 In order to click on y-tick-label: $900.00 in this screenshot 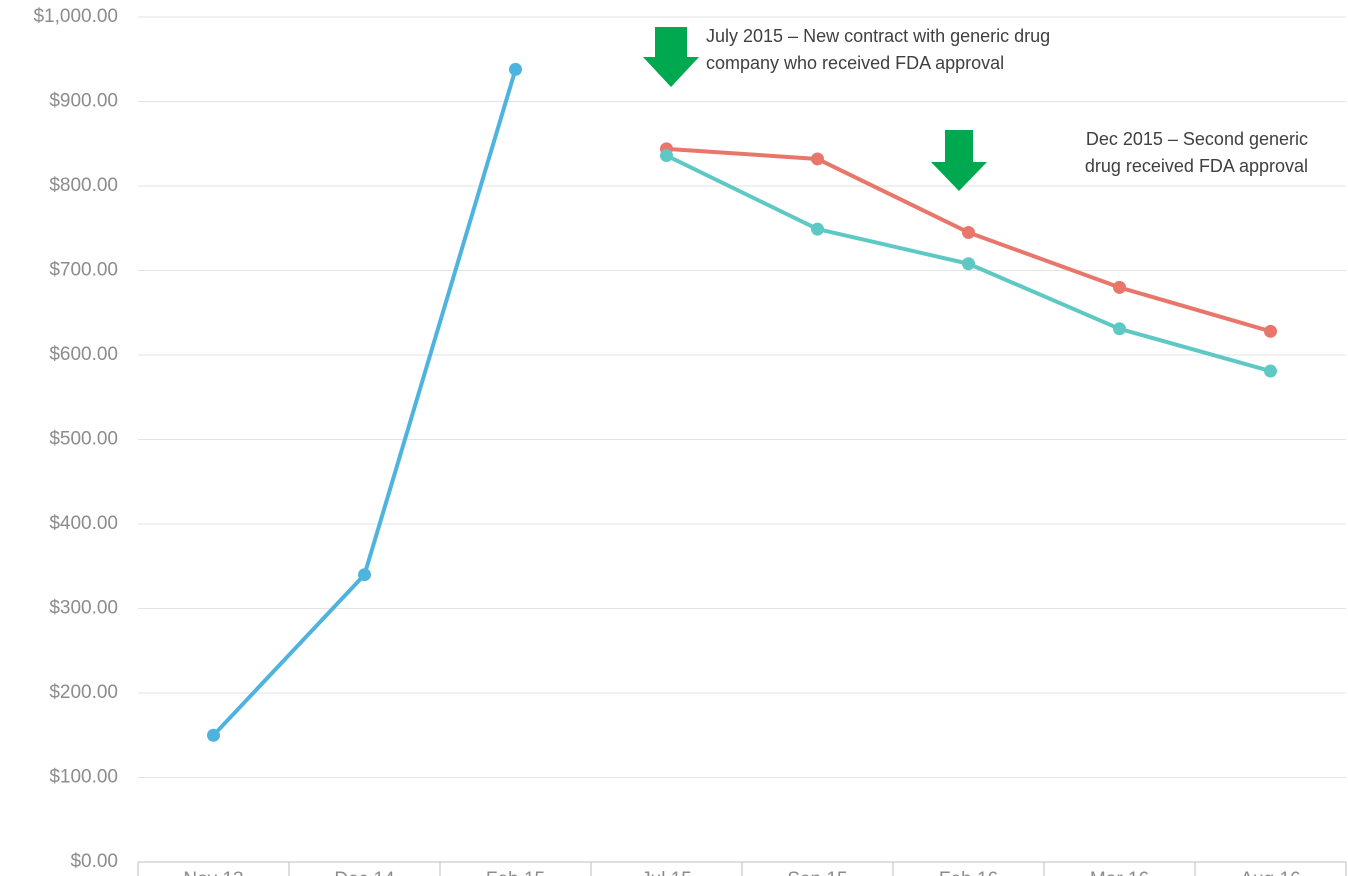, I will do `click(83, 101)`.